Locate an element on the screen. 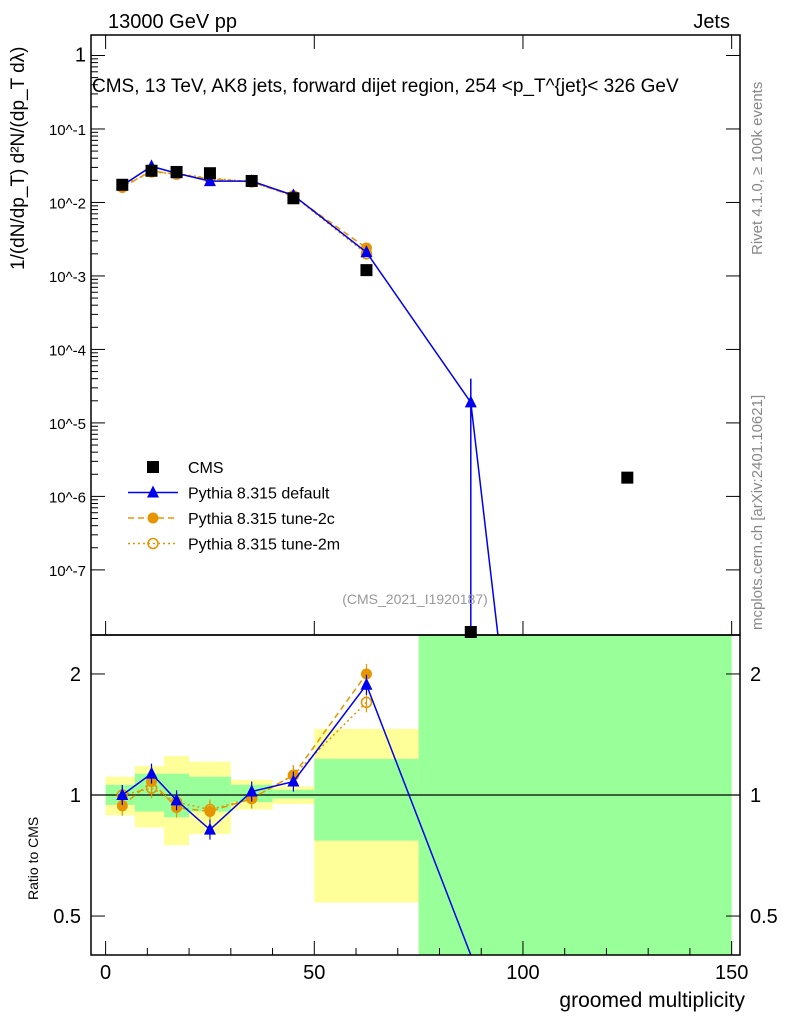  ratio-y-tick-label: 1 is located at coordinates (75, 796).